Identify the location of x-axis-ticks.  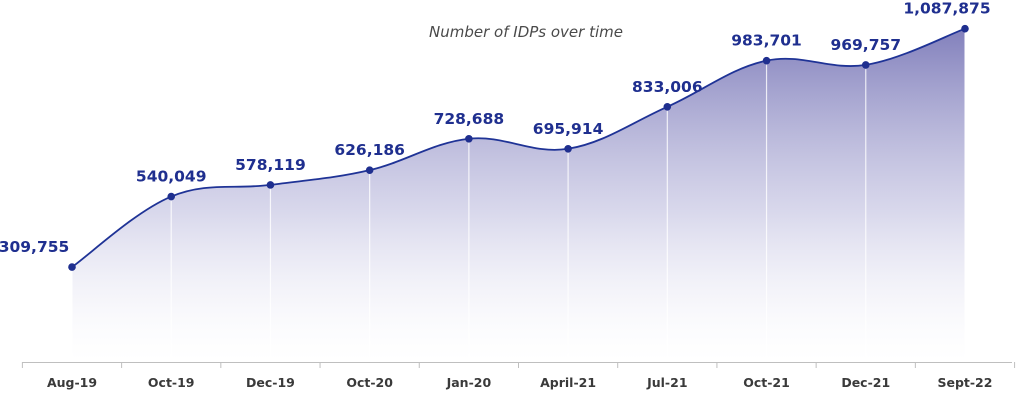
(518, 365).